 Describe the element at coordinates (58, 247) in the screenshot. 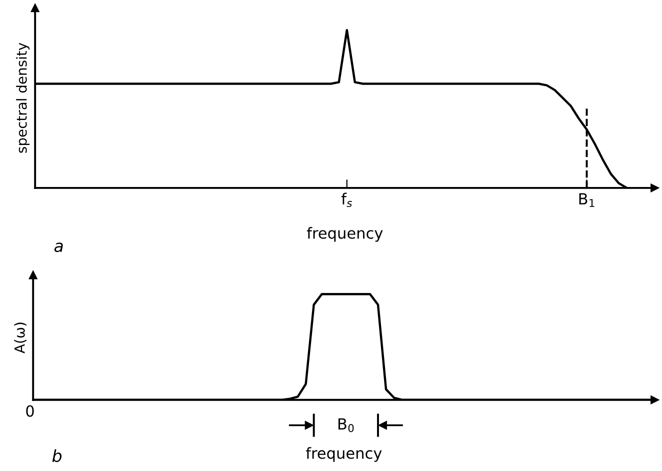

I see `text: a` at that location.